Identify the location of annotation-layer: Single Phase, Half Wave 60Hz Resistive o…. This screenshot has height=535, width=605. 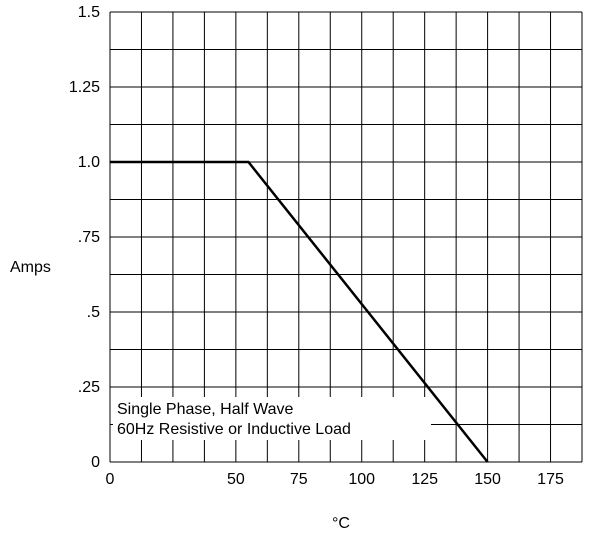
(272, 418).